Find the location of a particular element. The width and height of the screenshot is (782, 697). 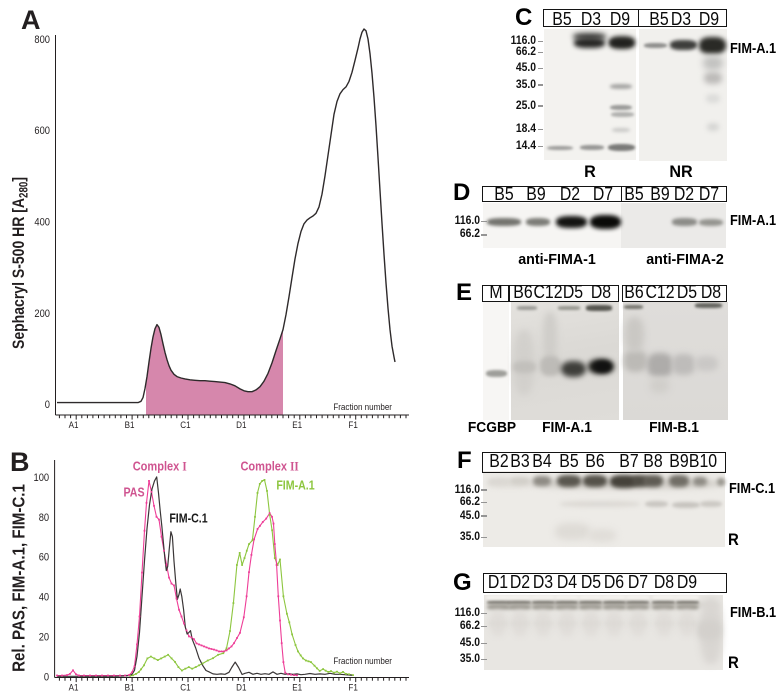

svg-text: Sephacryl S-500 HR [A280] is located at coordinates (20, 263).